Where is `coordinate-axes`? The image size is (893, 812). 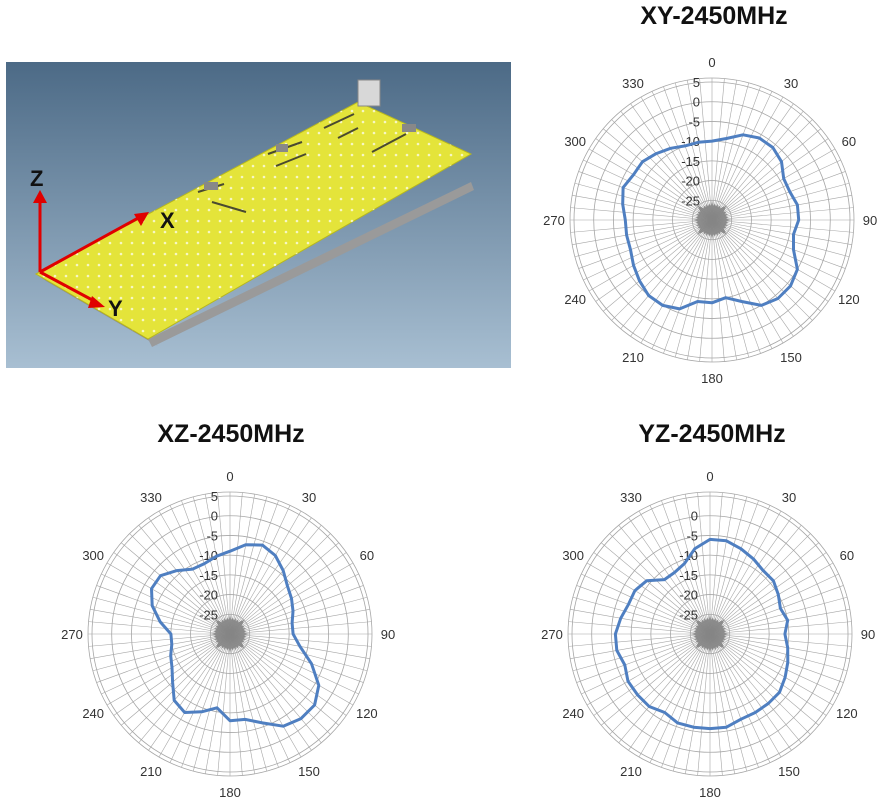 coordinate-axes is located at coordinates (91, 249).